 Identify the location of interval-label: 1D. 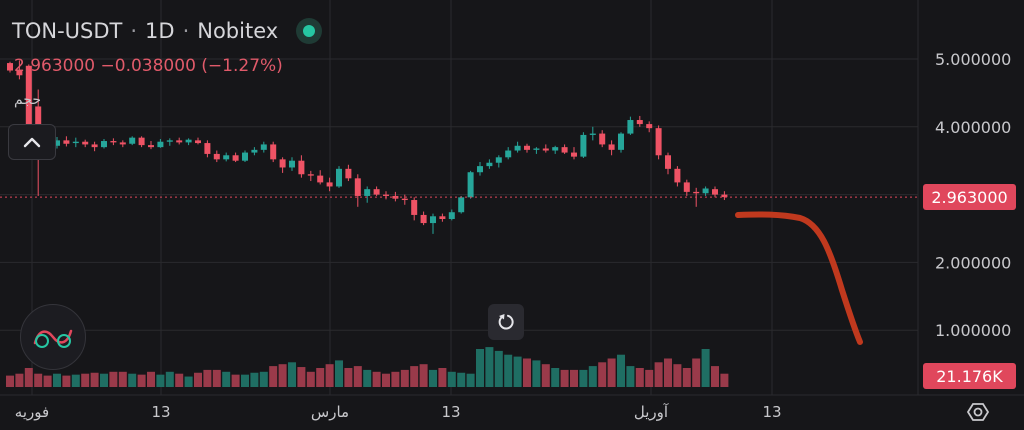
(160, 31).